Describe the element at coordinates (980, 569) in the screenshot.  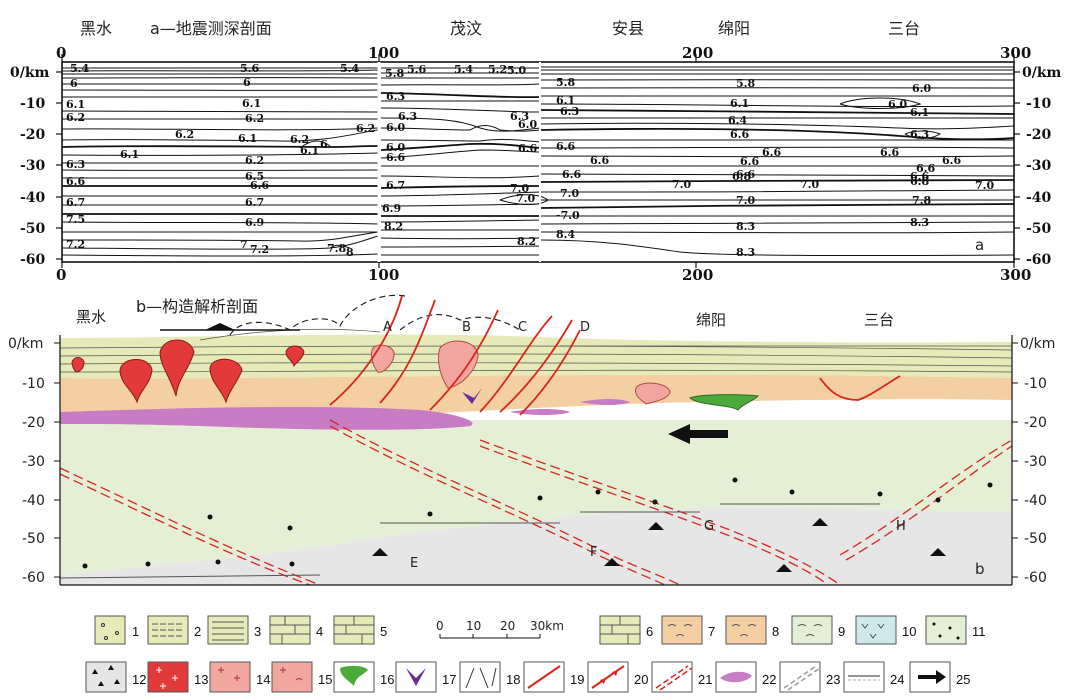
I see `section-b-corner-label: b` at that location.